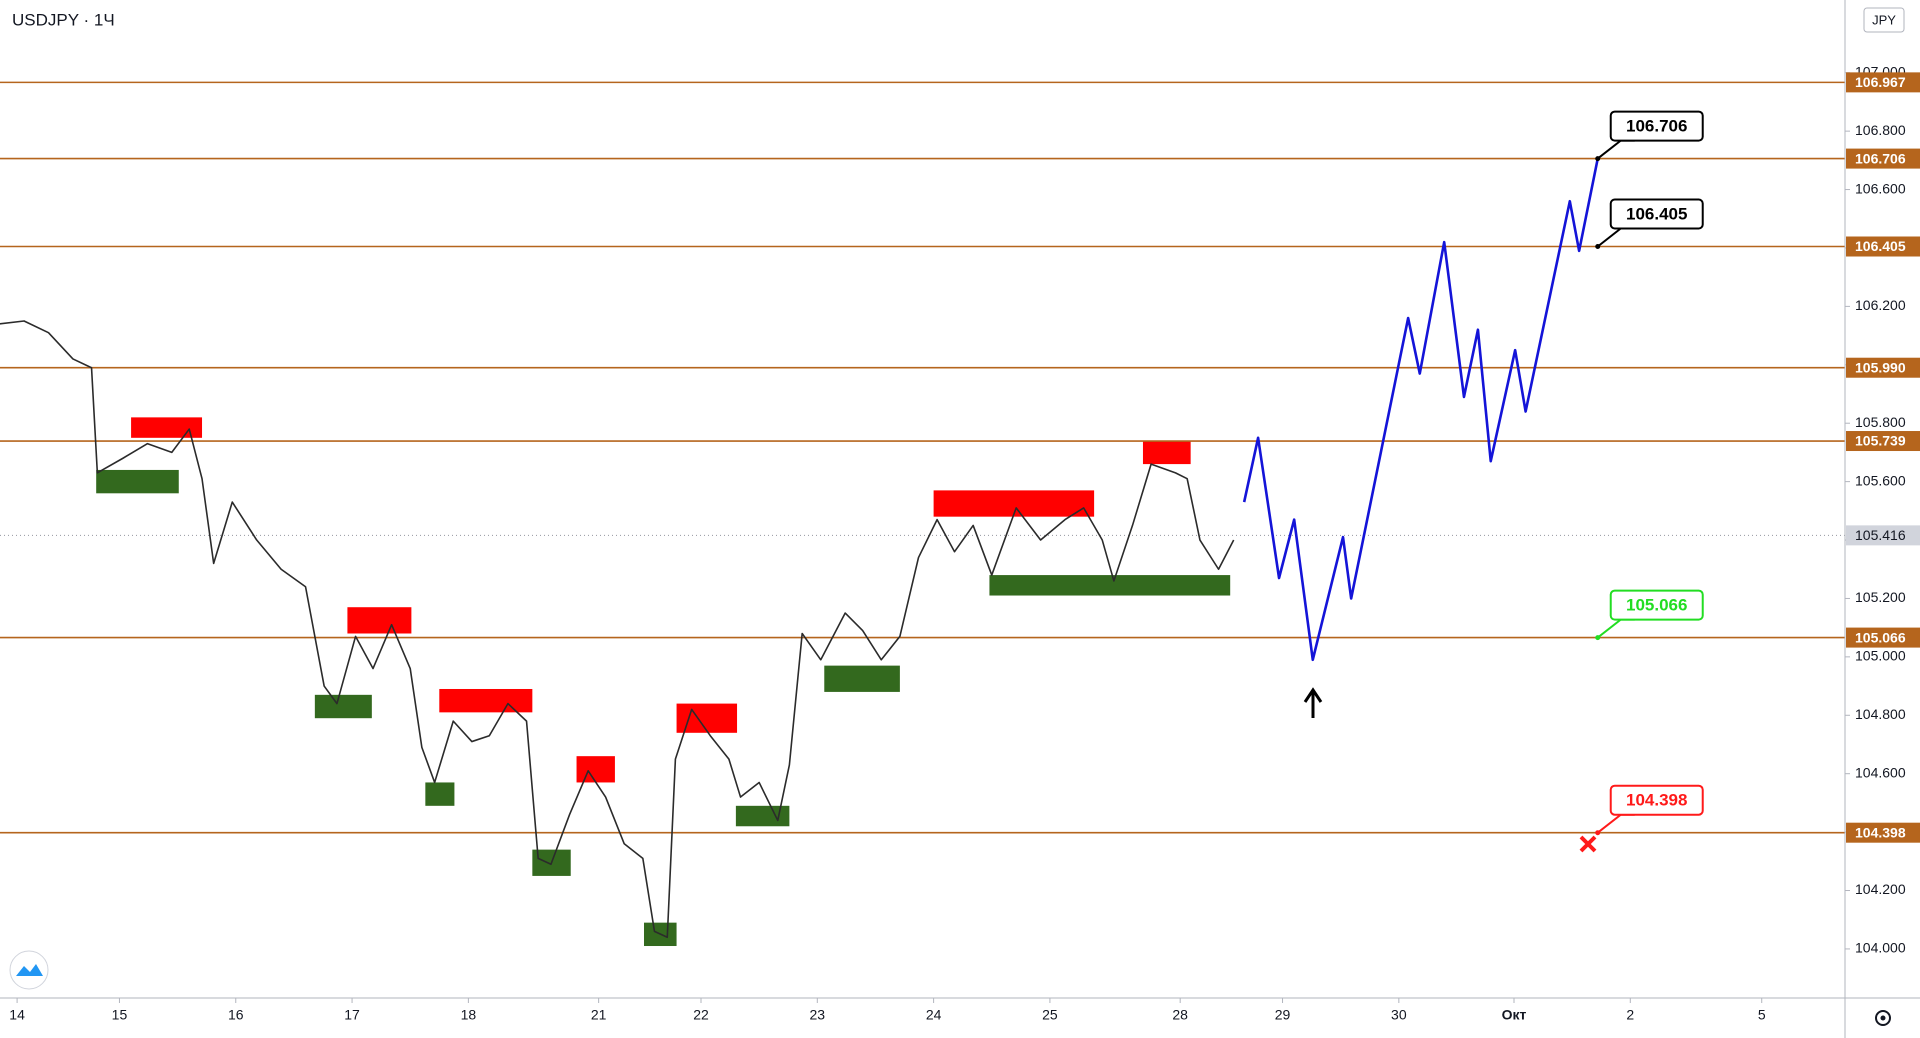 Image resolution: width=1920 pixels, height=1038 pixels. Describe the element at coordinates (1880, 948) in the screenshot. I see `y-tick-label: 104.000` at that location.